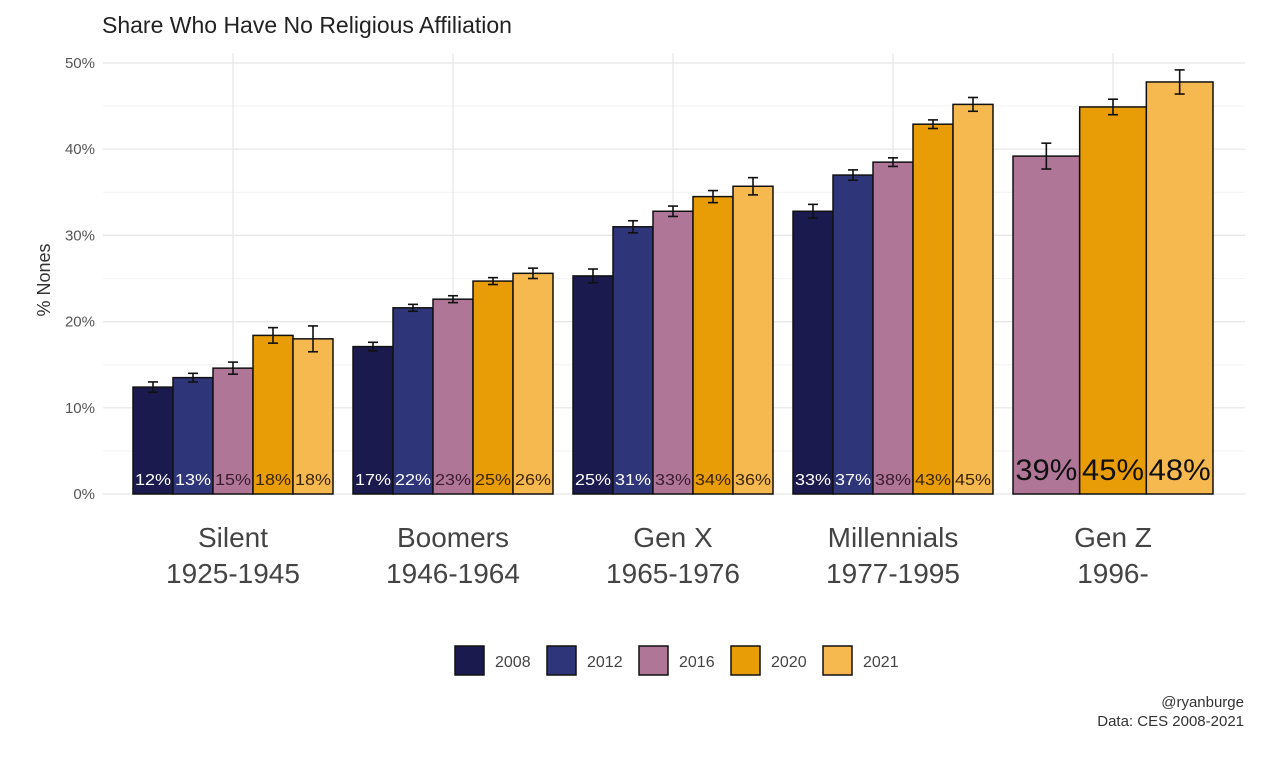 The height and width of the screenshot is (779, 1284). Describe the element at coordinates (745, 660) in the screenshot. I see `legend-swatch-2020` at that location.